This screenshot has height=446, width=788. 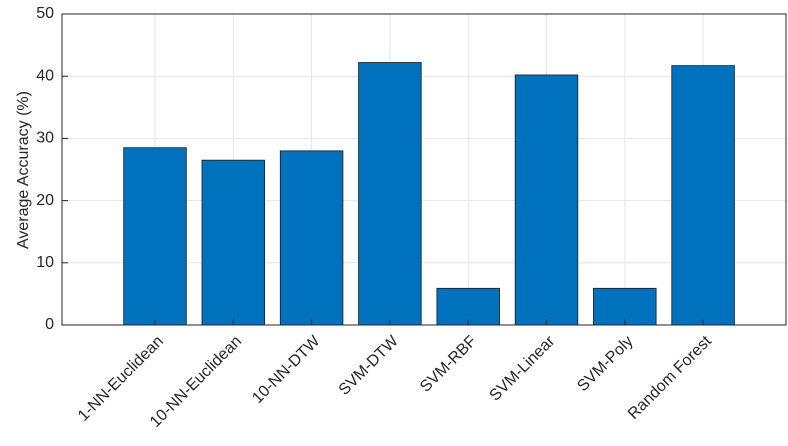 What do you see at coordinates (369, 365) in the screenshot?
I see `x-tick-label: SVM-DTW` at bounding box center [369, 365].